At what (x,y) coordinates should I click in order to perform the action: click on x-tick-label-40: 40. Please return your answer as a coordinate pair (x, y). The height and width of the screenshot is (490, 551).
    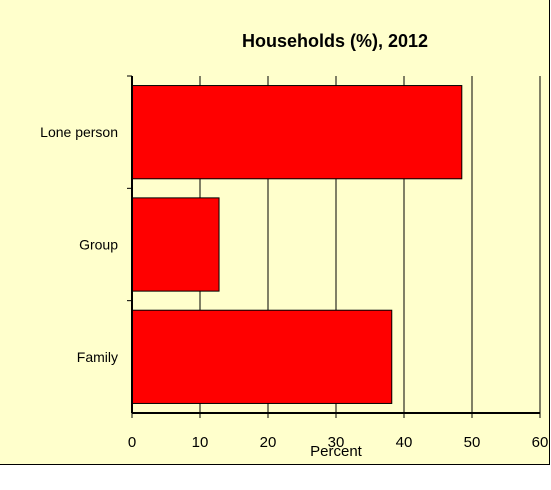
    Looking at the image, I should click on (404, 442).